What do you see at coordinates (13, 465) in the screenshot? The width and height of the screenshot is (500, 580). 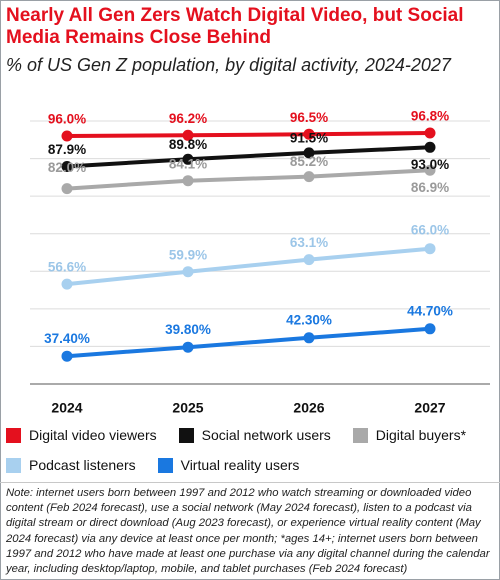 I see `legend-swatch-podcast-listeners` at bounding box center [13, 465].